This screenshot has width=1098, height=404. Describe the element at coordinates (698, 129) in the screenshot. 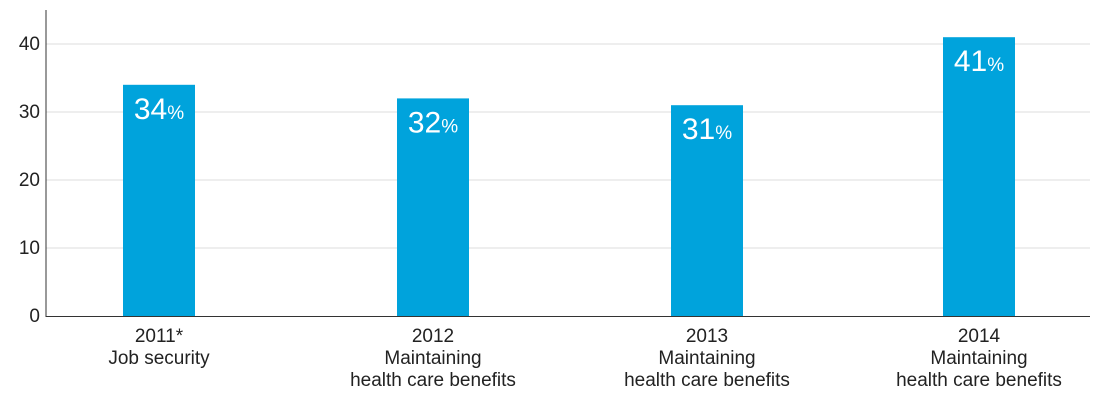

I see `bar-value-number: 31` at that location.